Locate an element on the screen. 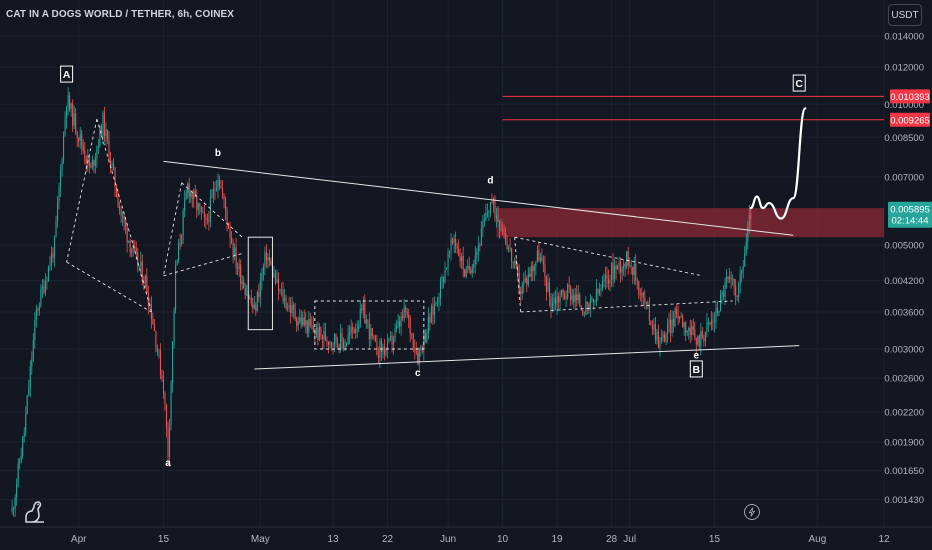 This screenshot has width=932, height=550. tradingview-dino-icon is located at coordinates (35, 511).